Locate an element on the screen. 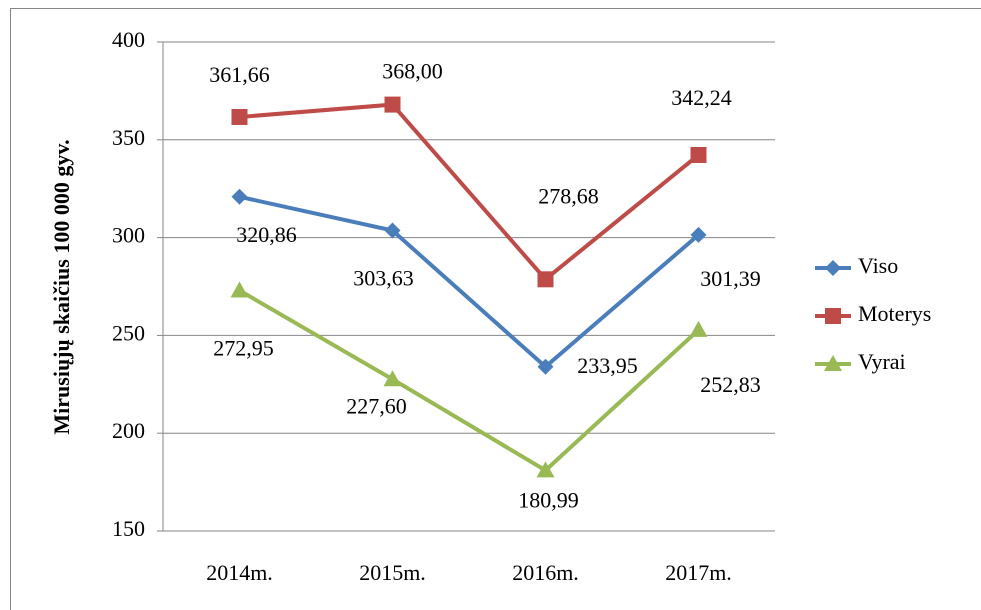 This screenshot has height=610, width=981. data-label: 361,66 is located at coordinates (239, 74).